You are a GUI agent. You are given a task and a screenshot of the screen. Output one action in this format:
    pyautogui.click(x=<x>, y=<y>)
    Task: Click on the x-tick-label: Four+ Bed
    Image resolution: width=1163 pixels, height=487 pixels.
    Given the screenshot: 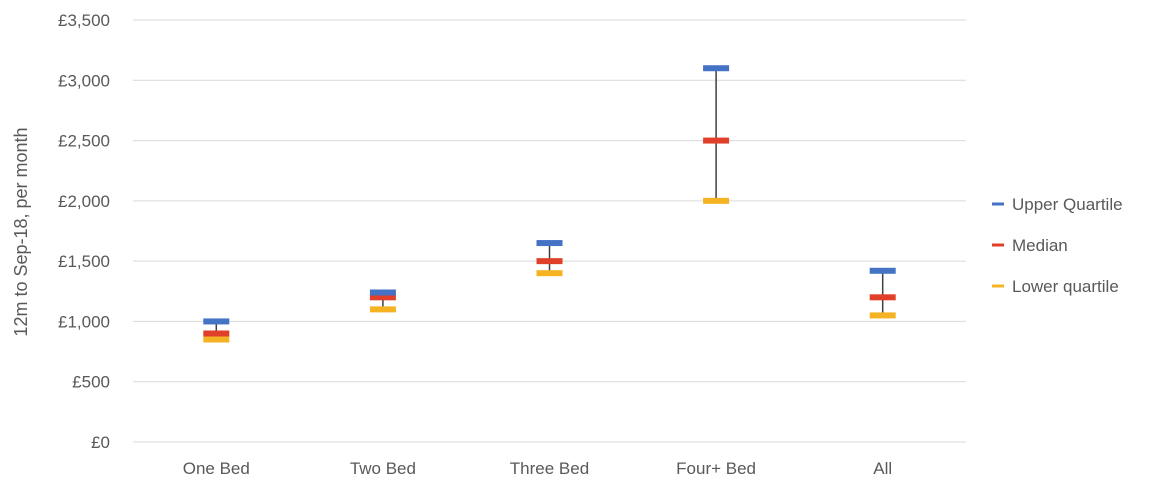 What is the action you would take?
    pyautogui.click(x=716, y=468)
    